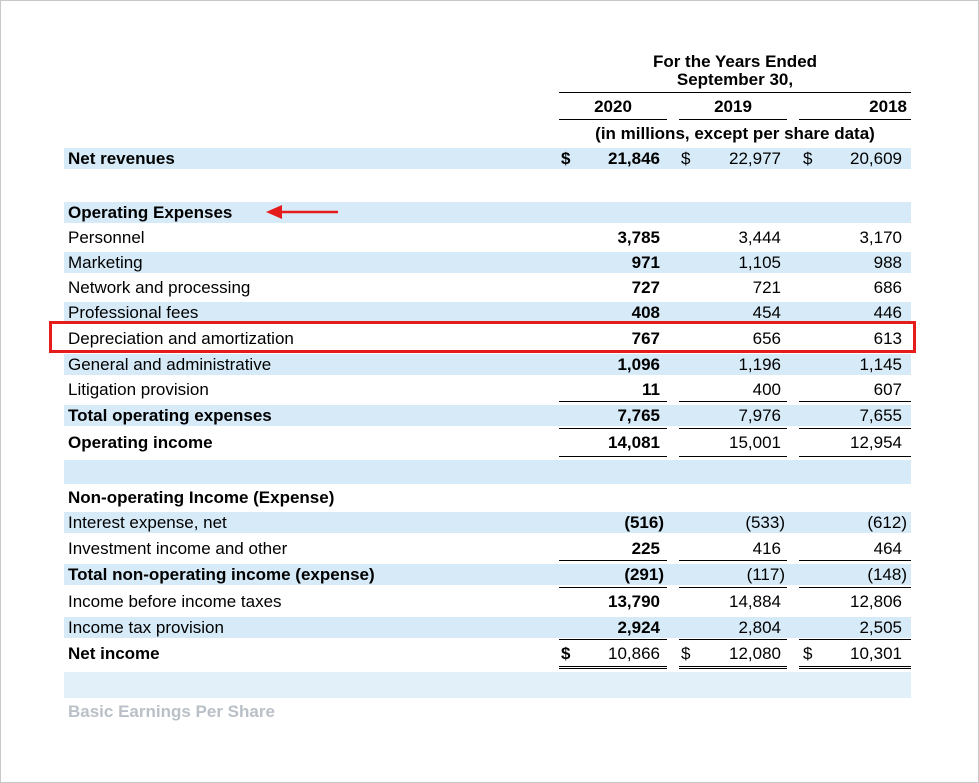 This screenshot has height=783, width=979. Describe the element at coordinates (644, 522) in the screenshot. I see `value-2020: (516)` at that location.